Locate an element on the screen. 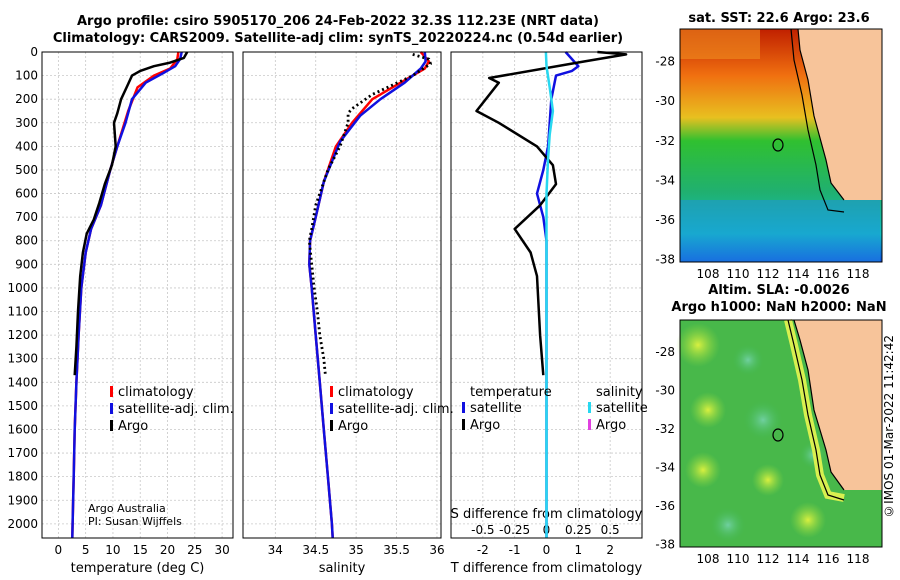 This screenshot has width=900, height=580. s-tick-label: -0.5 is located at coordinates (482, 530).